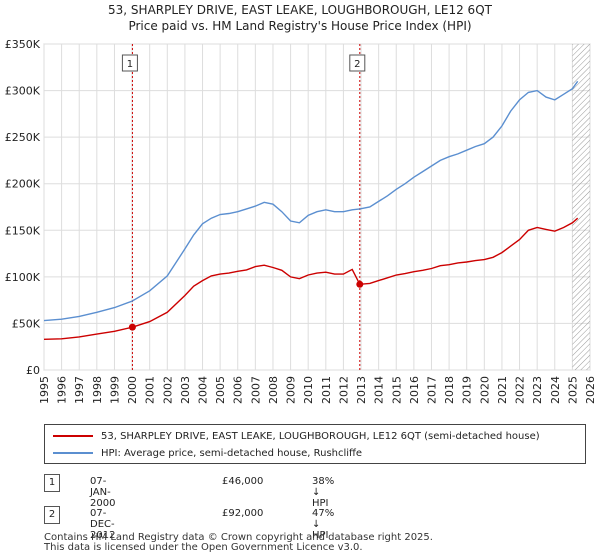 The image size is (600, 560). What do you see at coordinates (114, 390) in the screenshot?
I see `x-tick-label: 1999` at bounding box center [114, 390].